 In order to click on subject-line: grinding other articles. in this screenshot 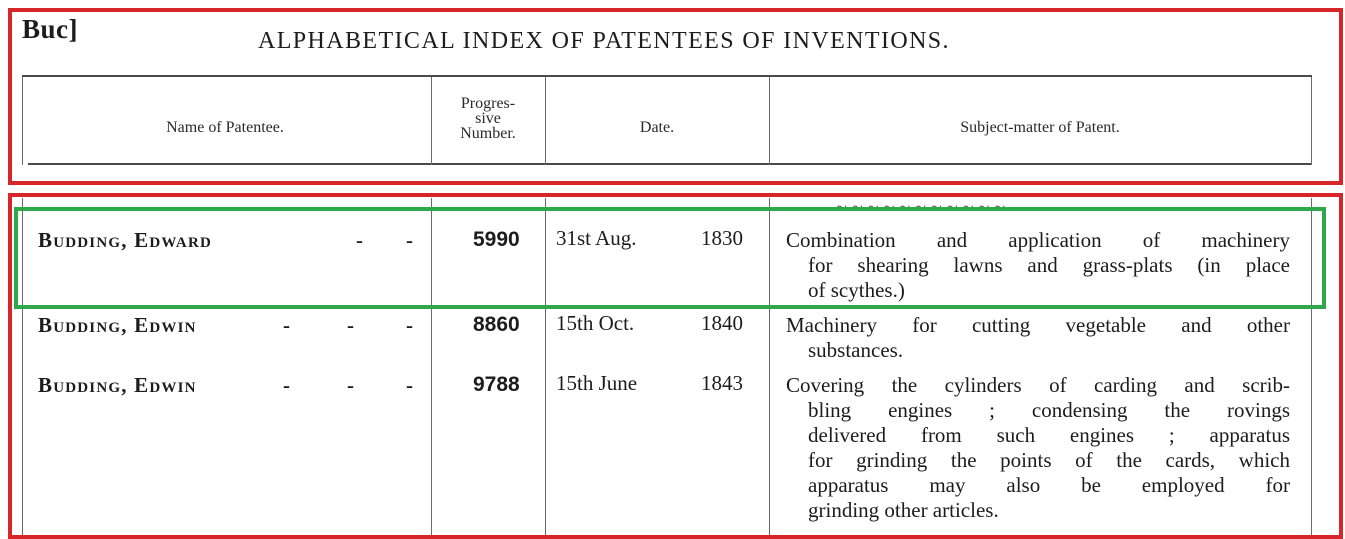, I will do `click(903, 510)`.